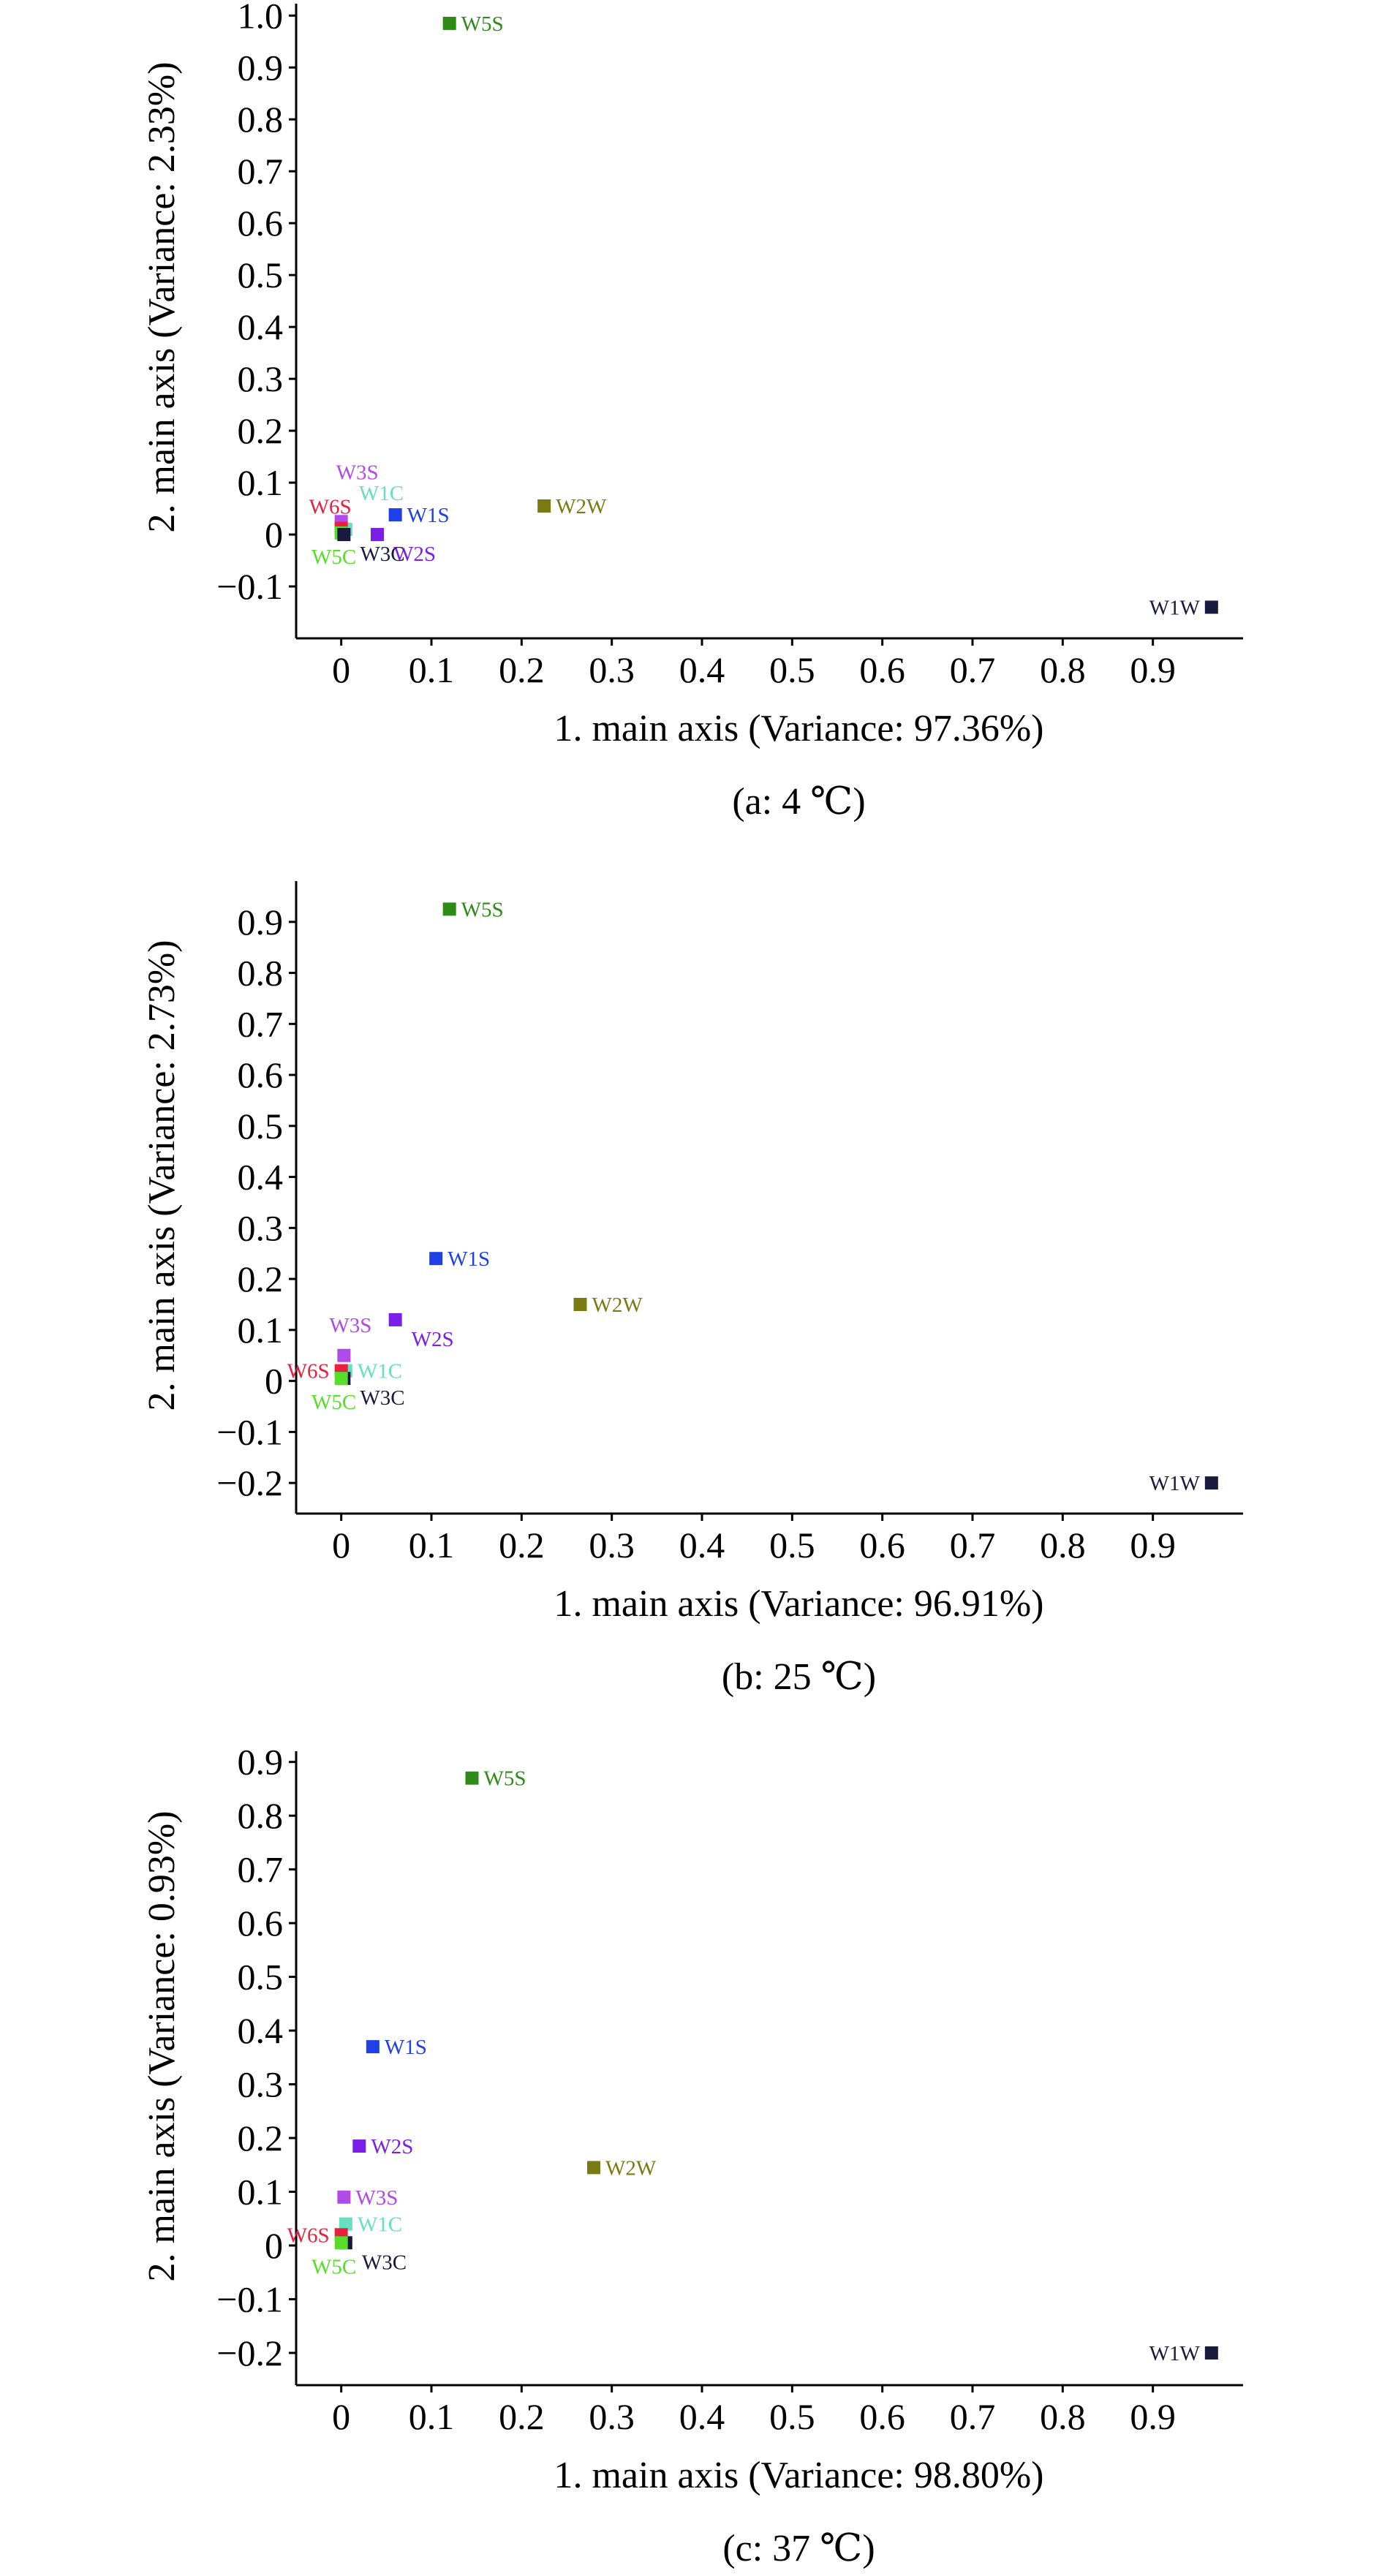 The height and width of the screenshot is (2576, 1382). Describe the element at coordinates (376, 2198) in the screenshot. I see `point-label-w3s: W3S` at that location.